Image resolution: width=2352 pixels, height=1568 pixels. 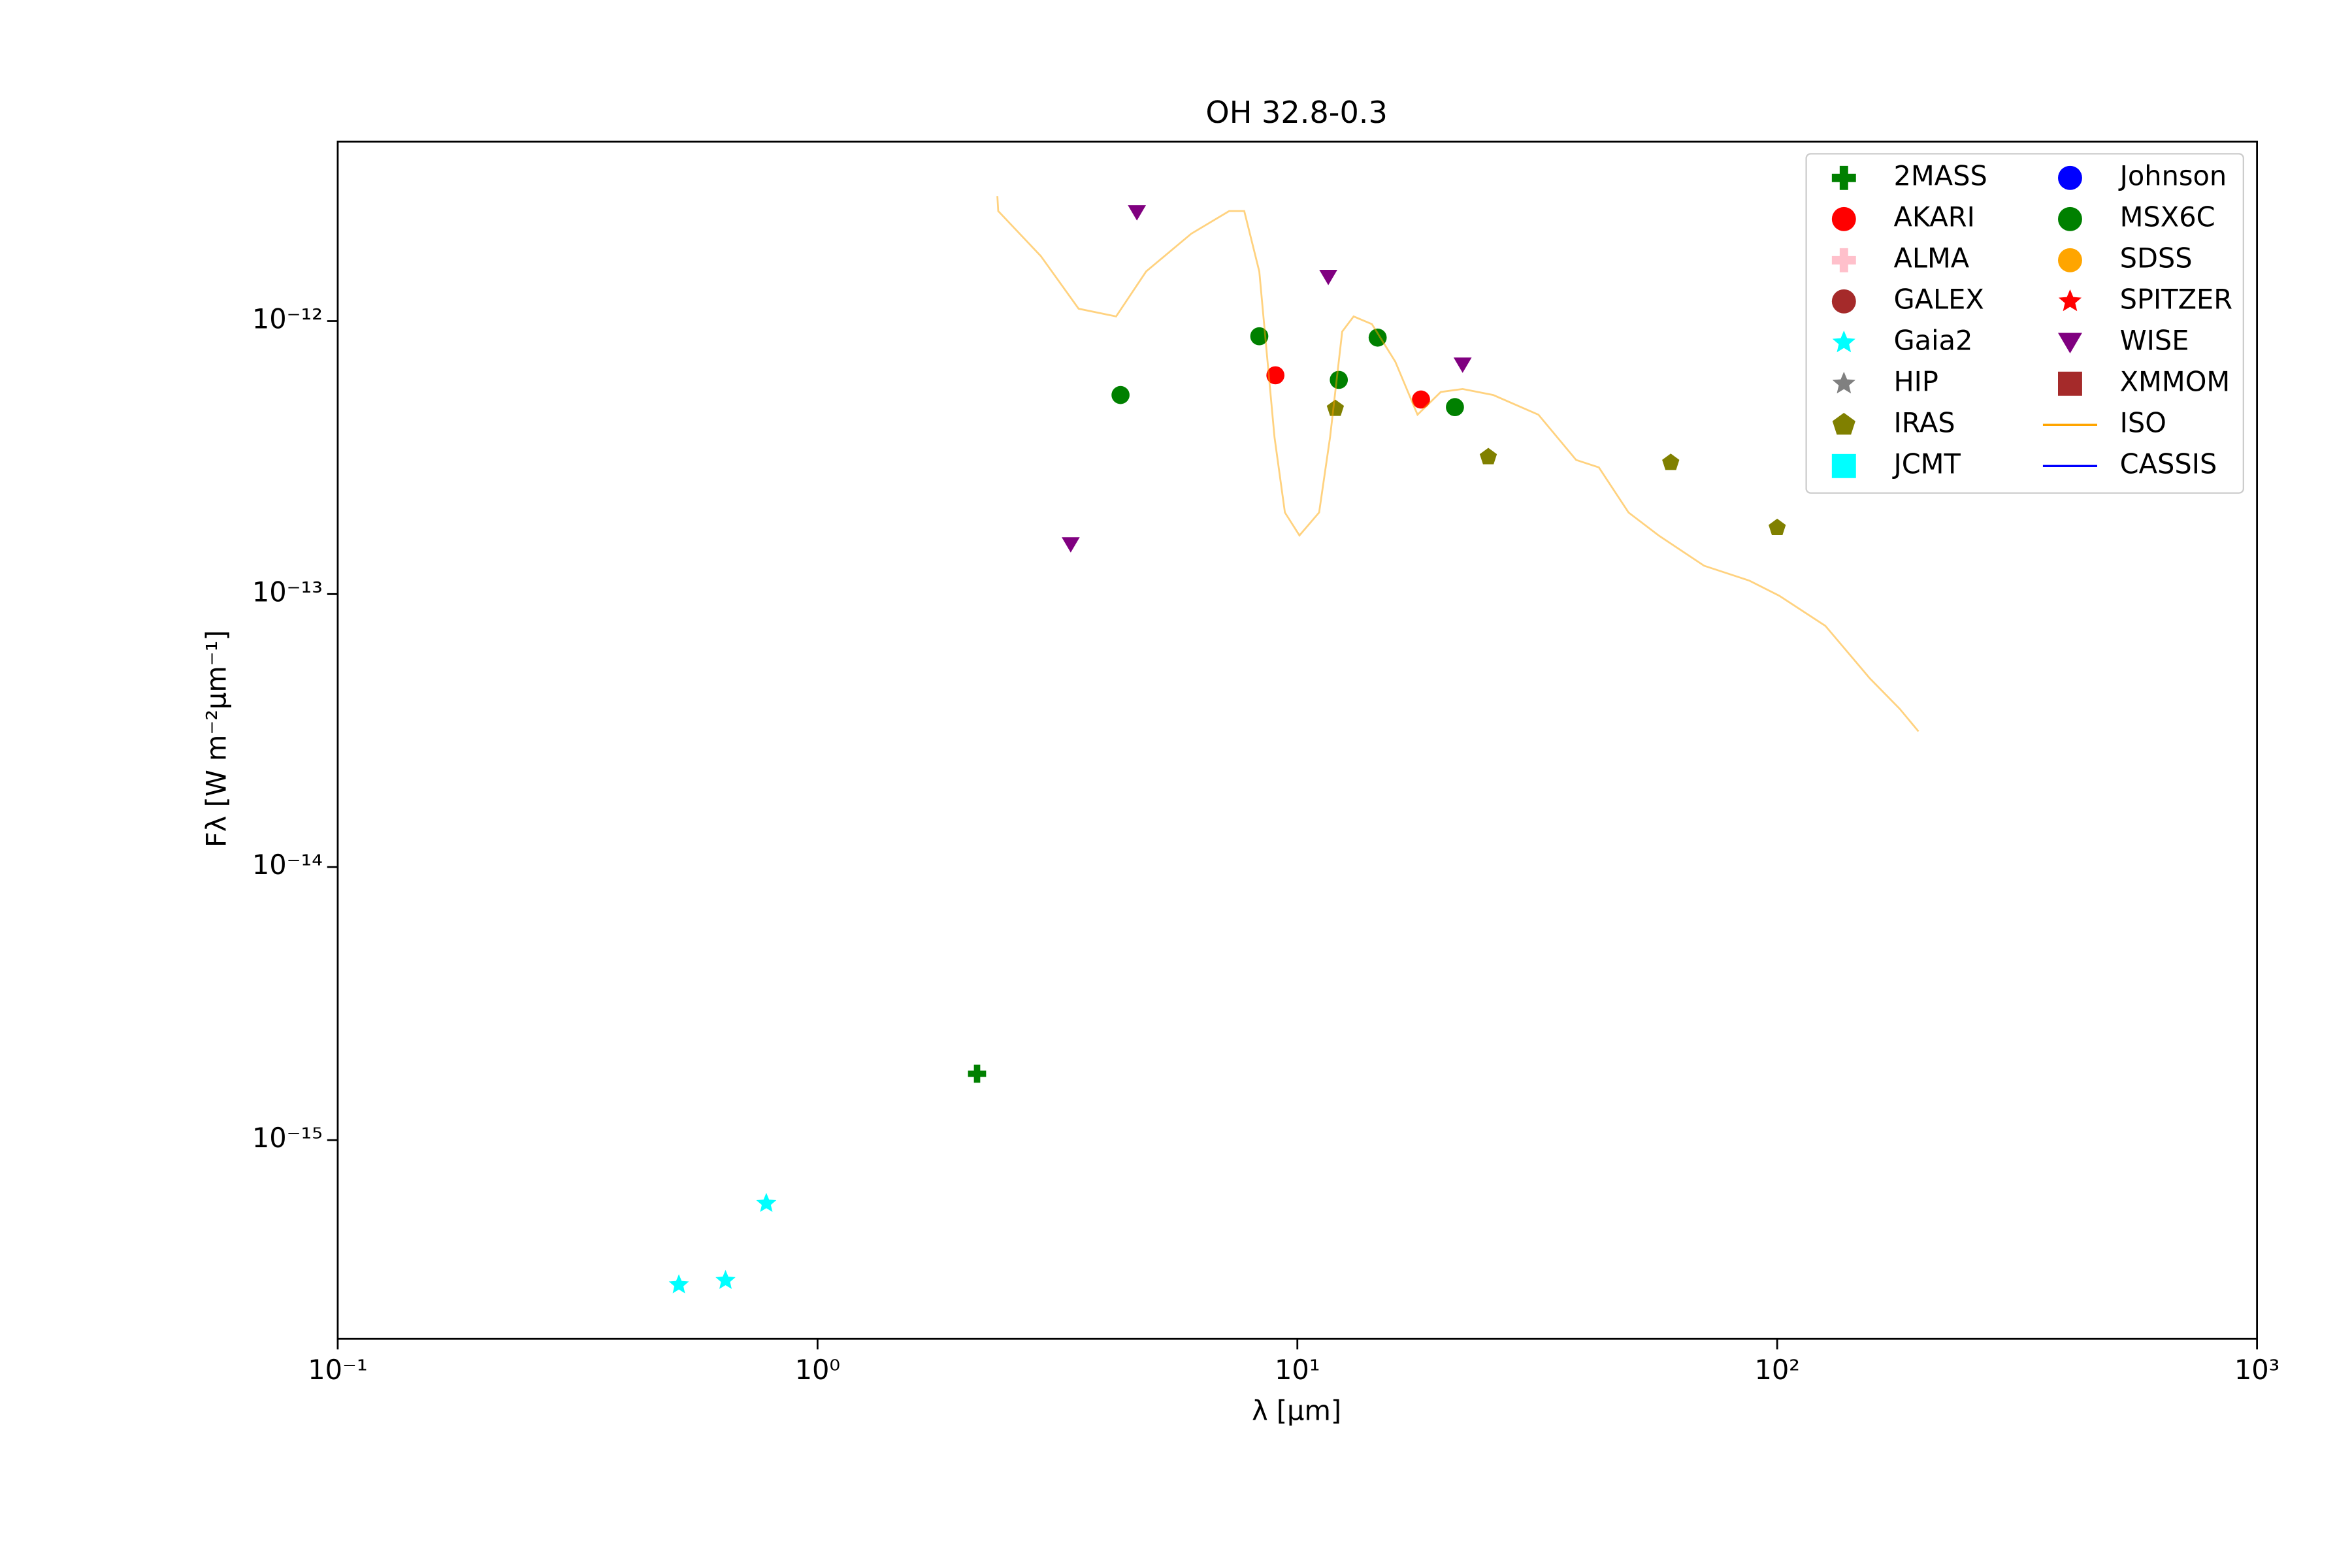 What do you see at coordinates (2176, 299) in the screenshot?
I see `legend-label: SPITZER` at bounding box center [2176, 299].